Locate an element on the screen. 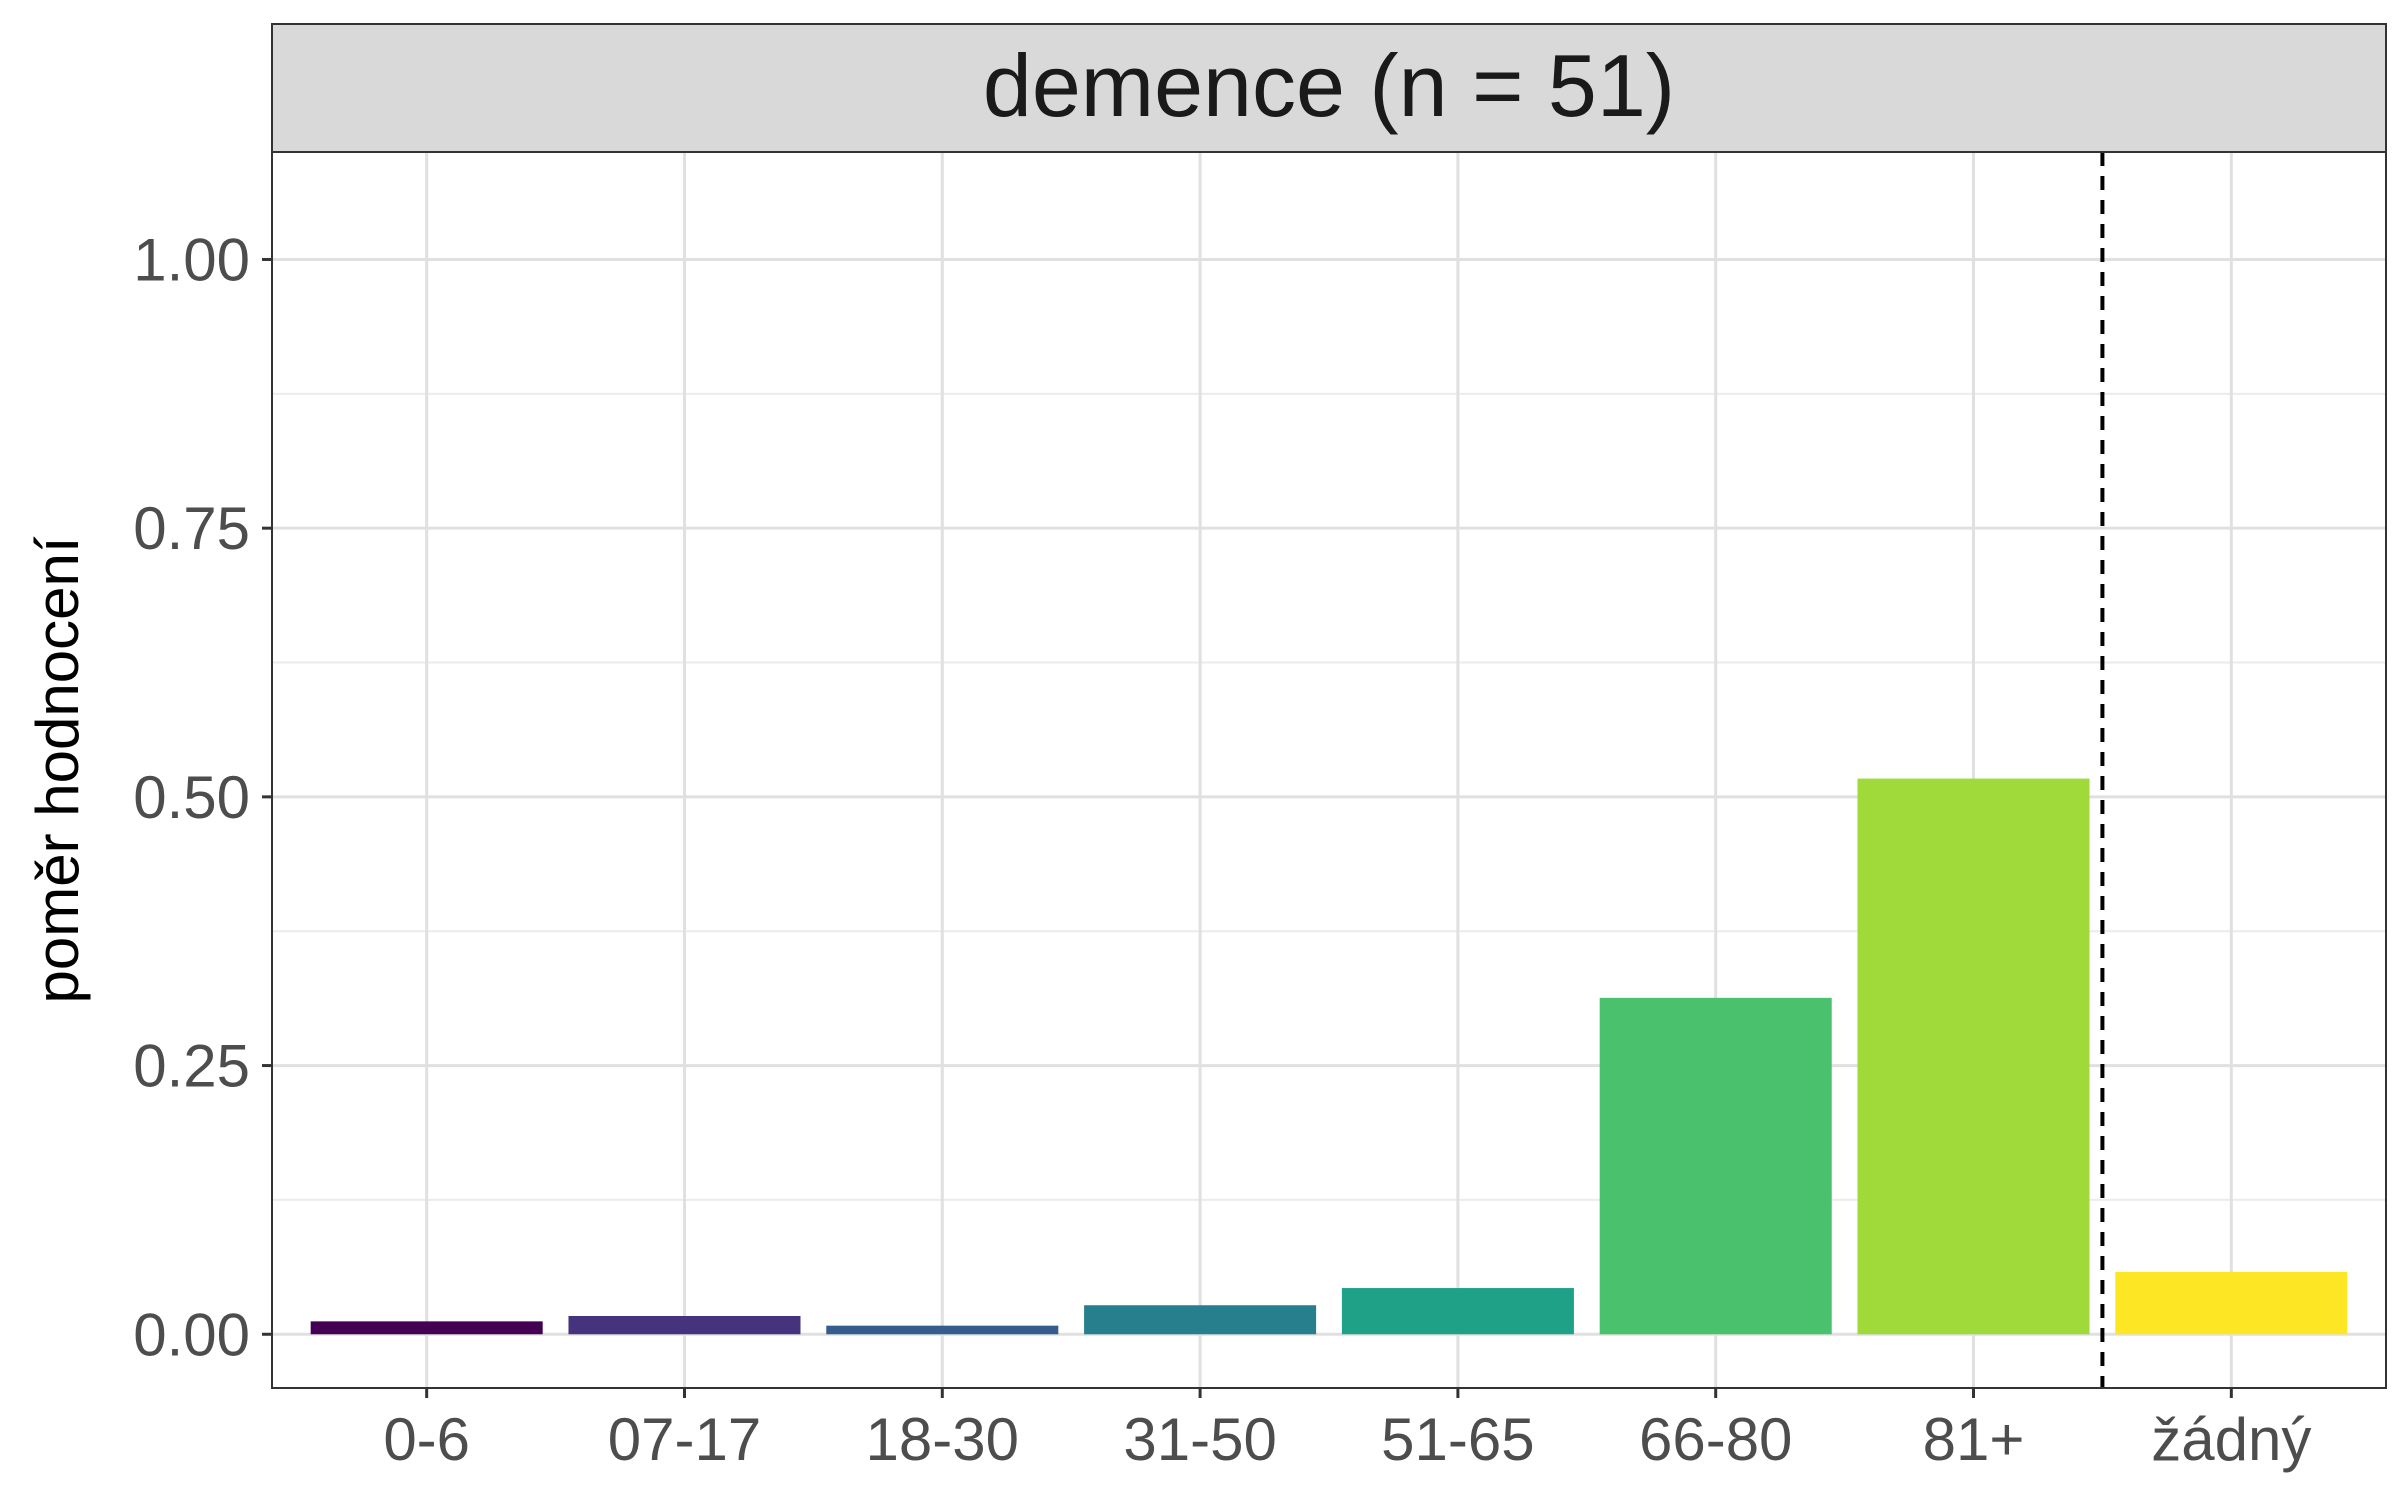 This screenshot has width=2400, height=1505. y-tick-label: 1.00 is located at coordinates (191, 259).